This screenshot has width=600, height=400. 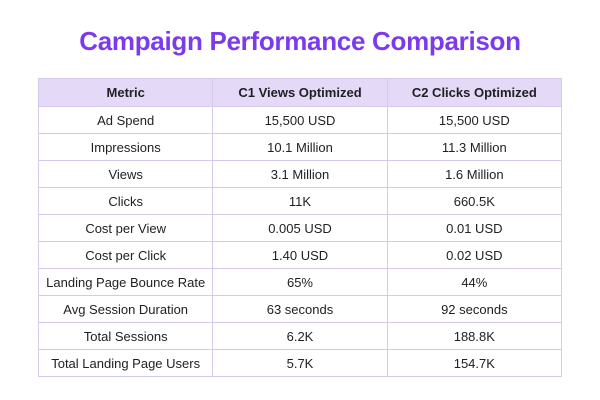 I want to click on table-row: Ad Spend 15,500 USD 15,500 USD, so click(x=300, y=120).